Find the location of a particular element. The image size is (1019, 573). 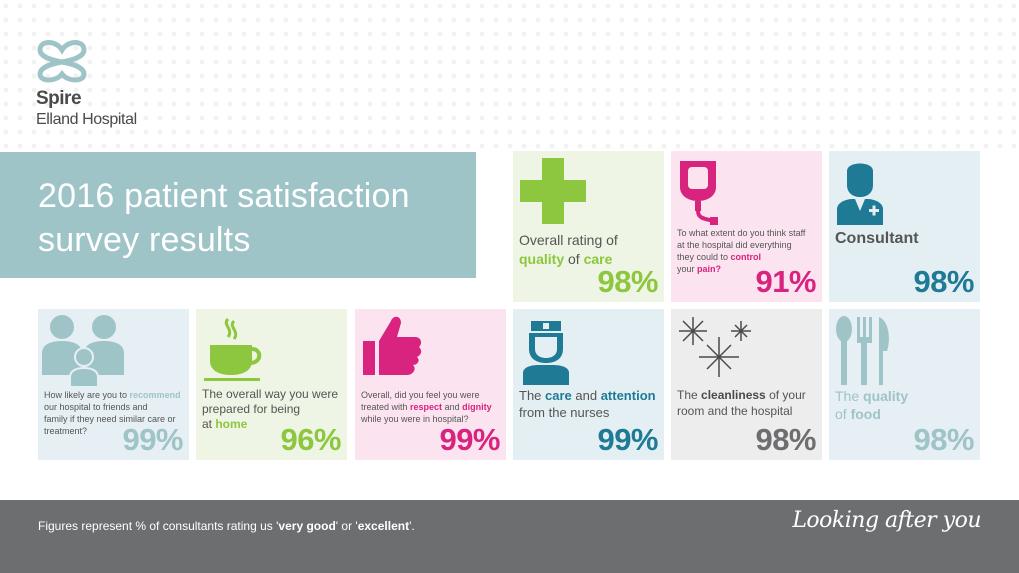

recommend-hl: recommend is located at coordinates (155, 395).